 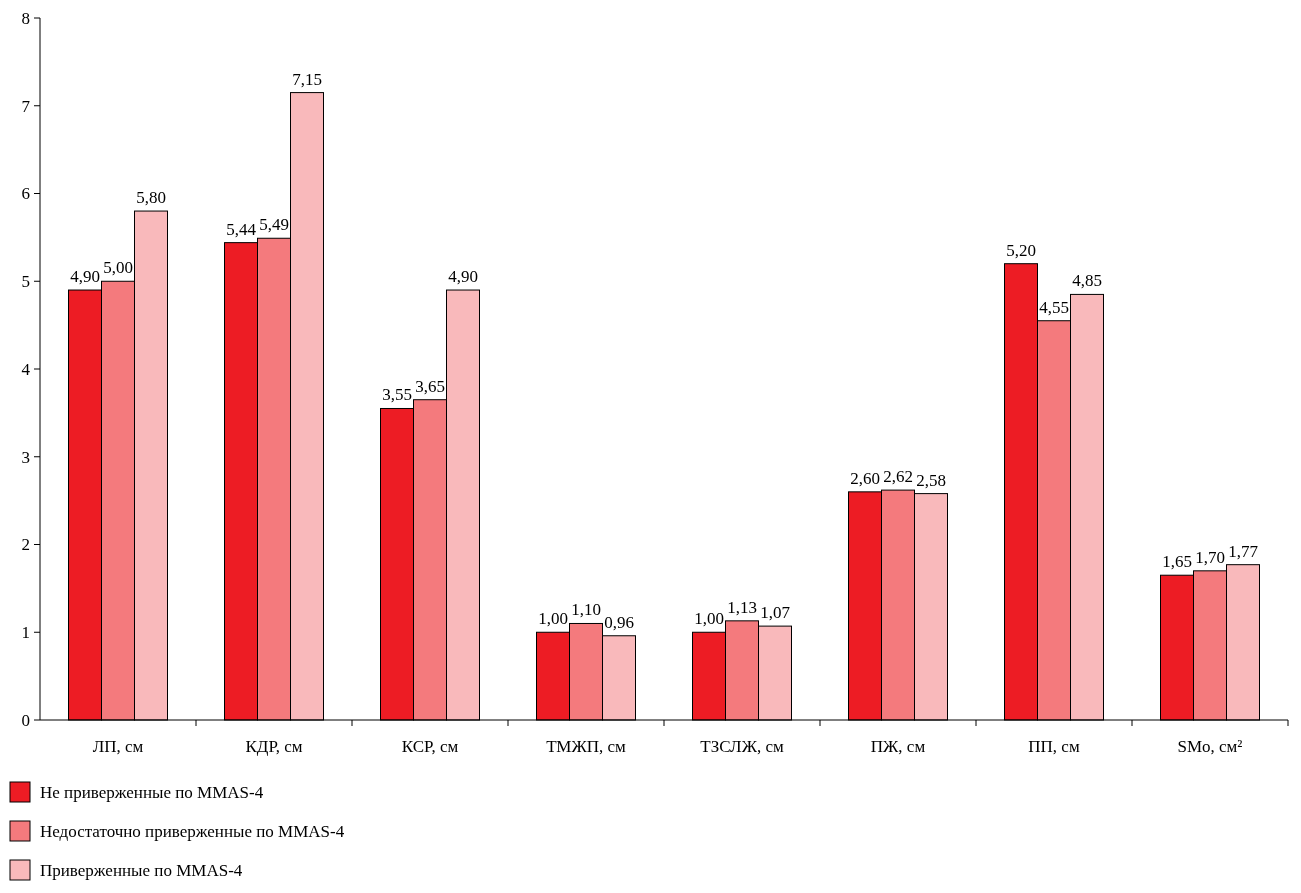 I want to click on x-tick-label: ЛП, см, so click(x=118, y=746).